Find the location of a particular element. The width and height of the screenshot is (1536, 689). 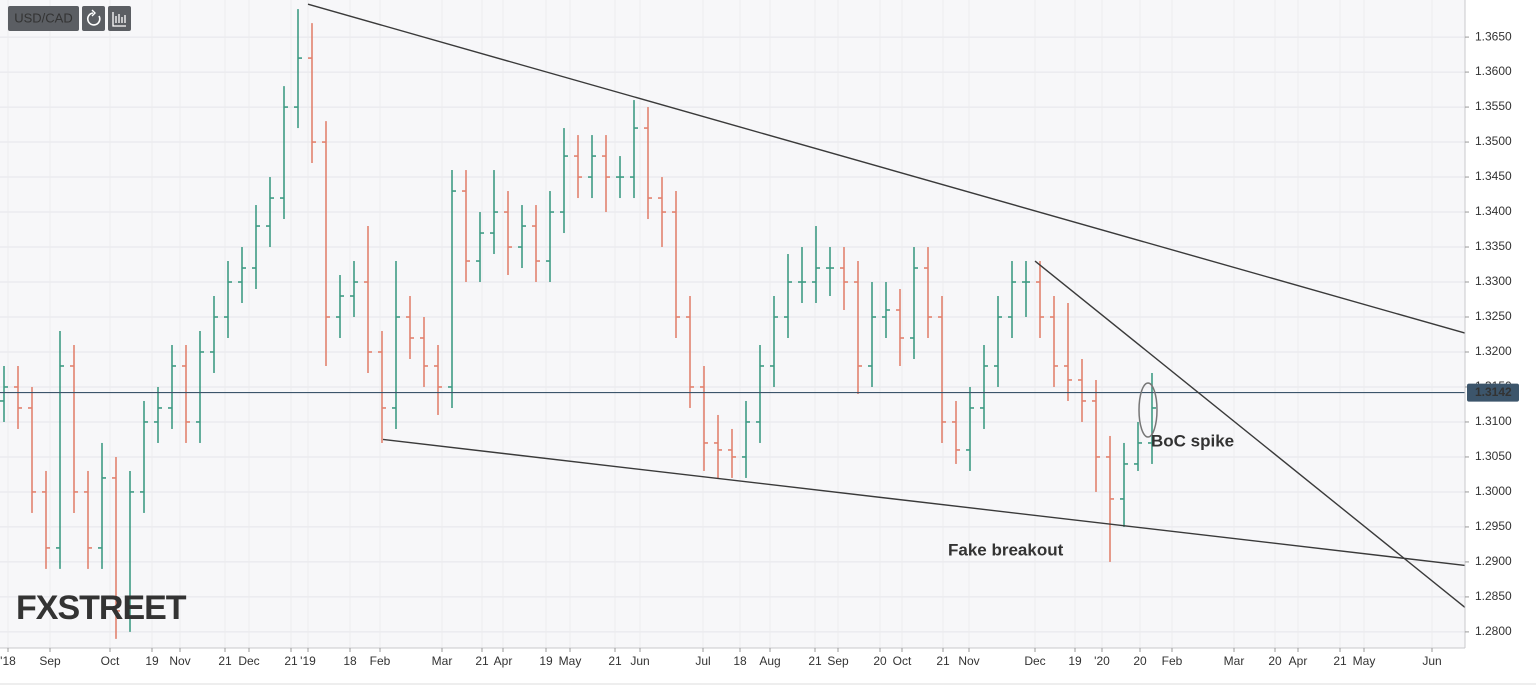

annotation: BoC spike is located at coordinates (1192, 440).